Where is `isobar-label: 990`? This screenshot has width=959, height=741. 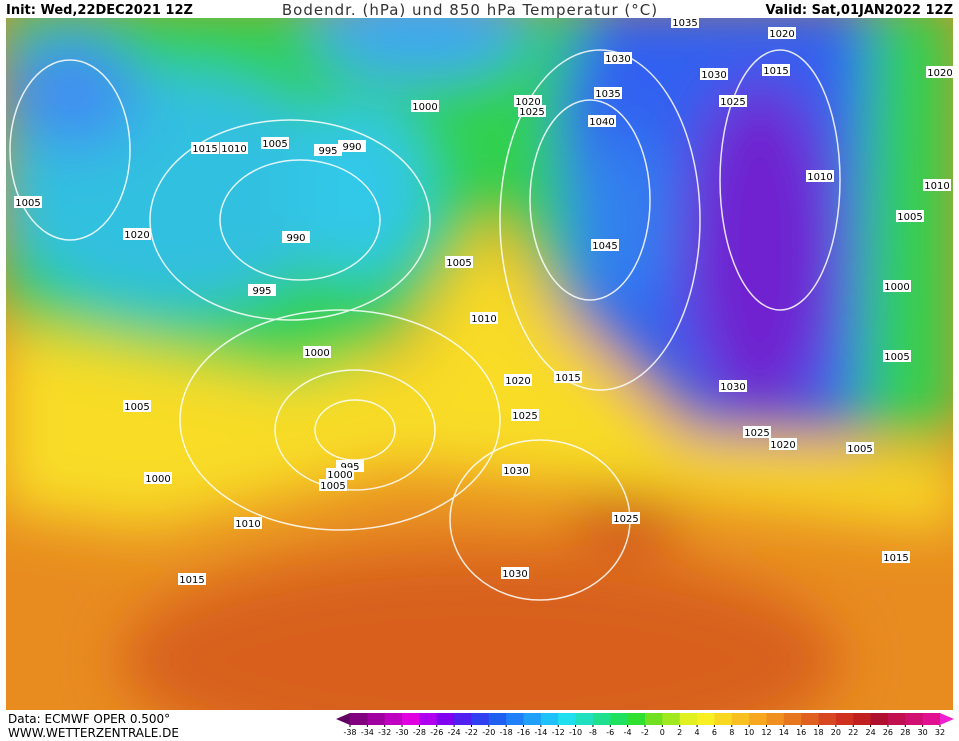 isobar-label: 990 is located at coordinates (351, 147).